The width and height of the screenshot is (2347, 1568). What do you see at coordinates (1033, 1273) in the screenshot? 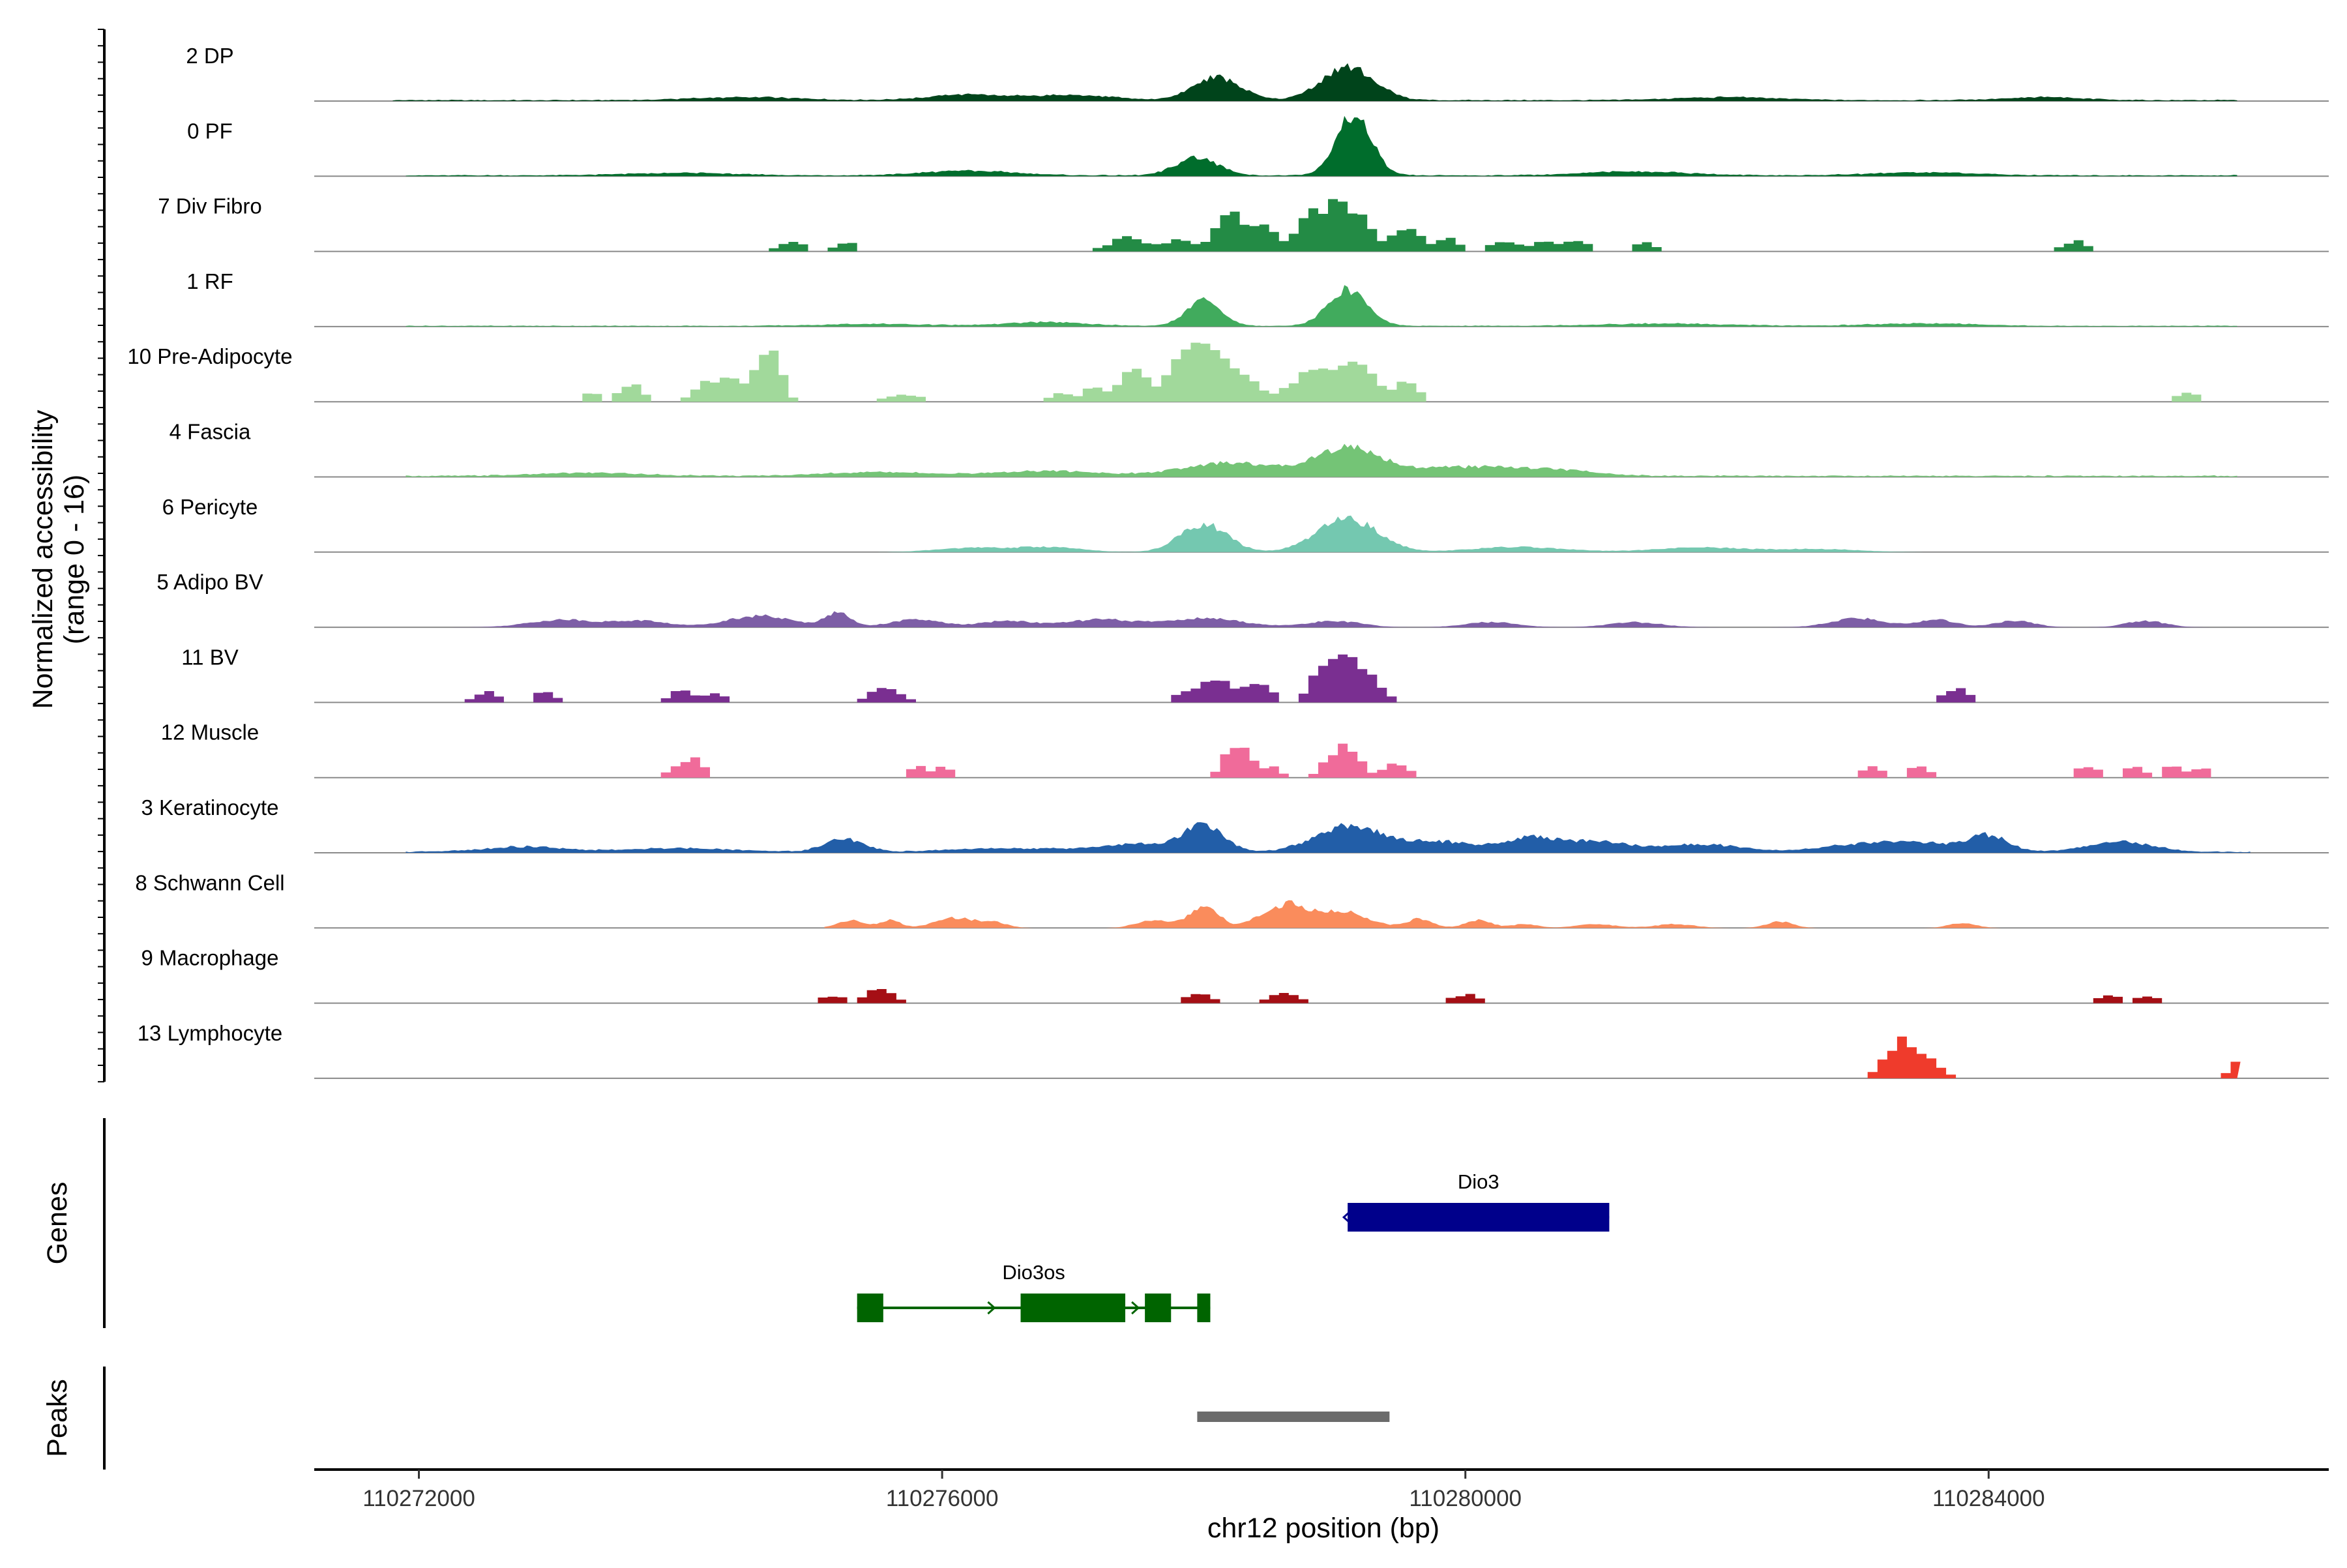
I see `gene-label: Dio3os` at bounding box center [1033, 1273].